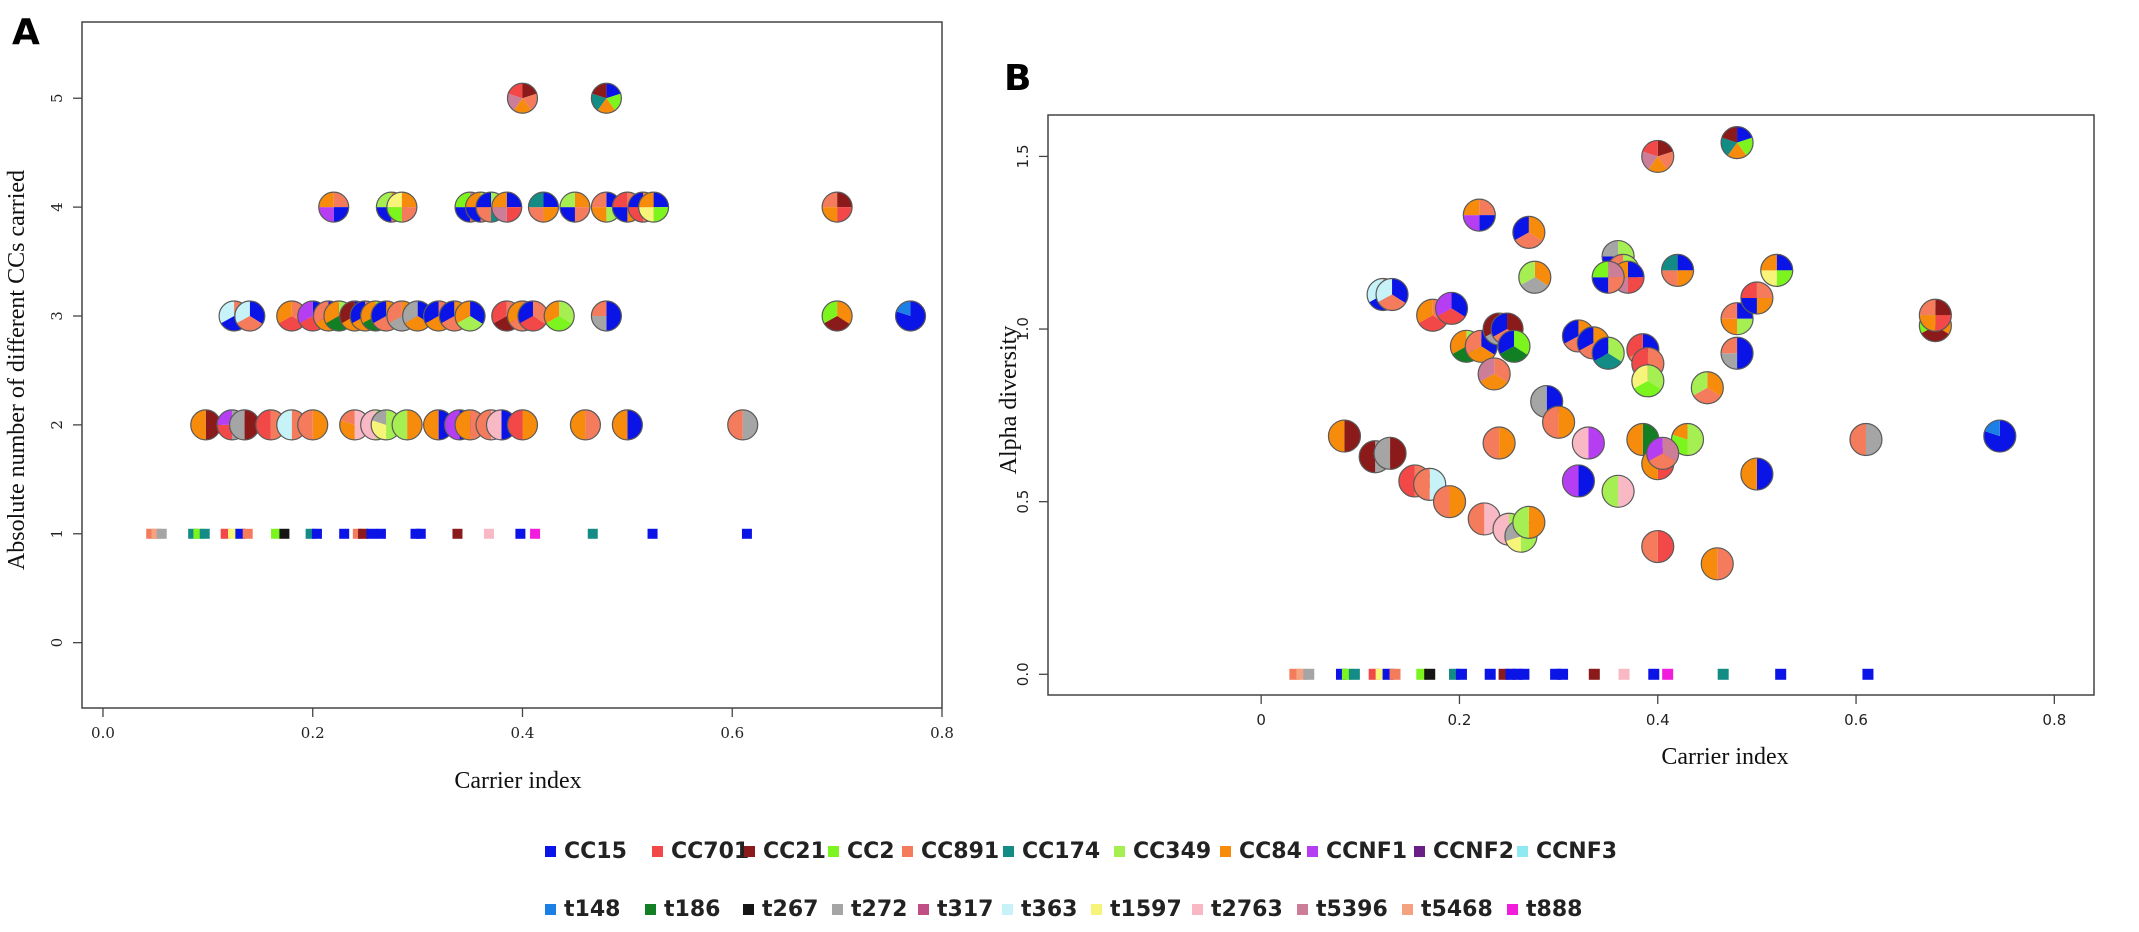 This screenshot has width=2139, height=932. What do you see at coordinates (1520, 522) in the screenshot?
I see `pie-slice-cc349` at bounding box center [1520, 522].